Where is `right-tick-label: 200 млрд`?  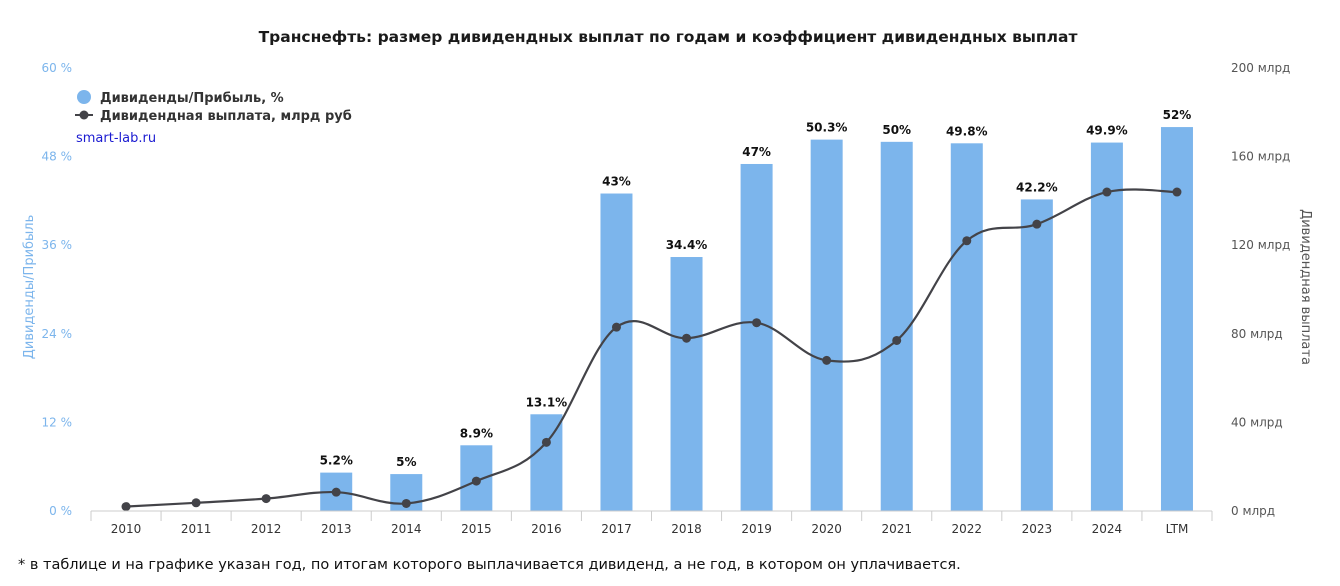 right-tick-label: 200 млрд is located at coordinates (1260, 68).